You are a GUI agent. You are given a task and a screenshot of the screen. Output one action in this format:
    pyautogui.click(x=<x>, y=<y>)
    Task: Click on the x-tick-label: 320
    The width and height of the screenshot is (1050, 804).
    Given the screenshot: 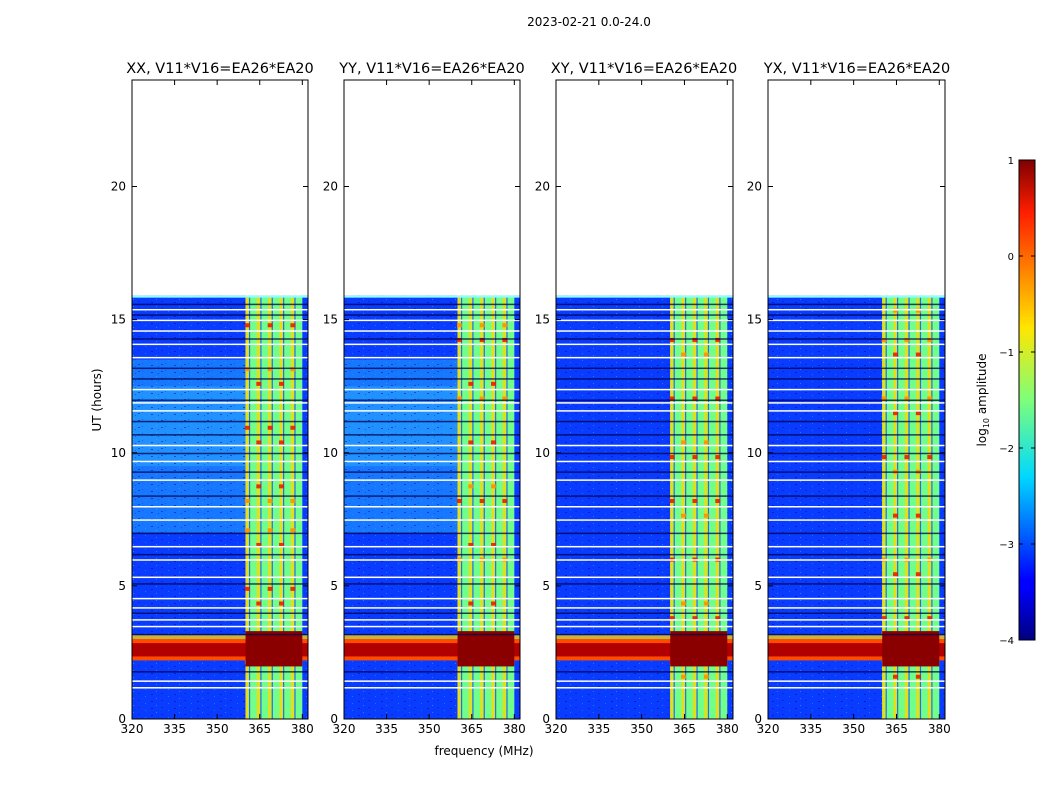 What is the action you would take?
    pyautogui.click(x=768, y=729)
    